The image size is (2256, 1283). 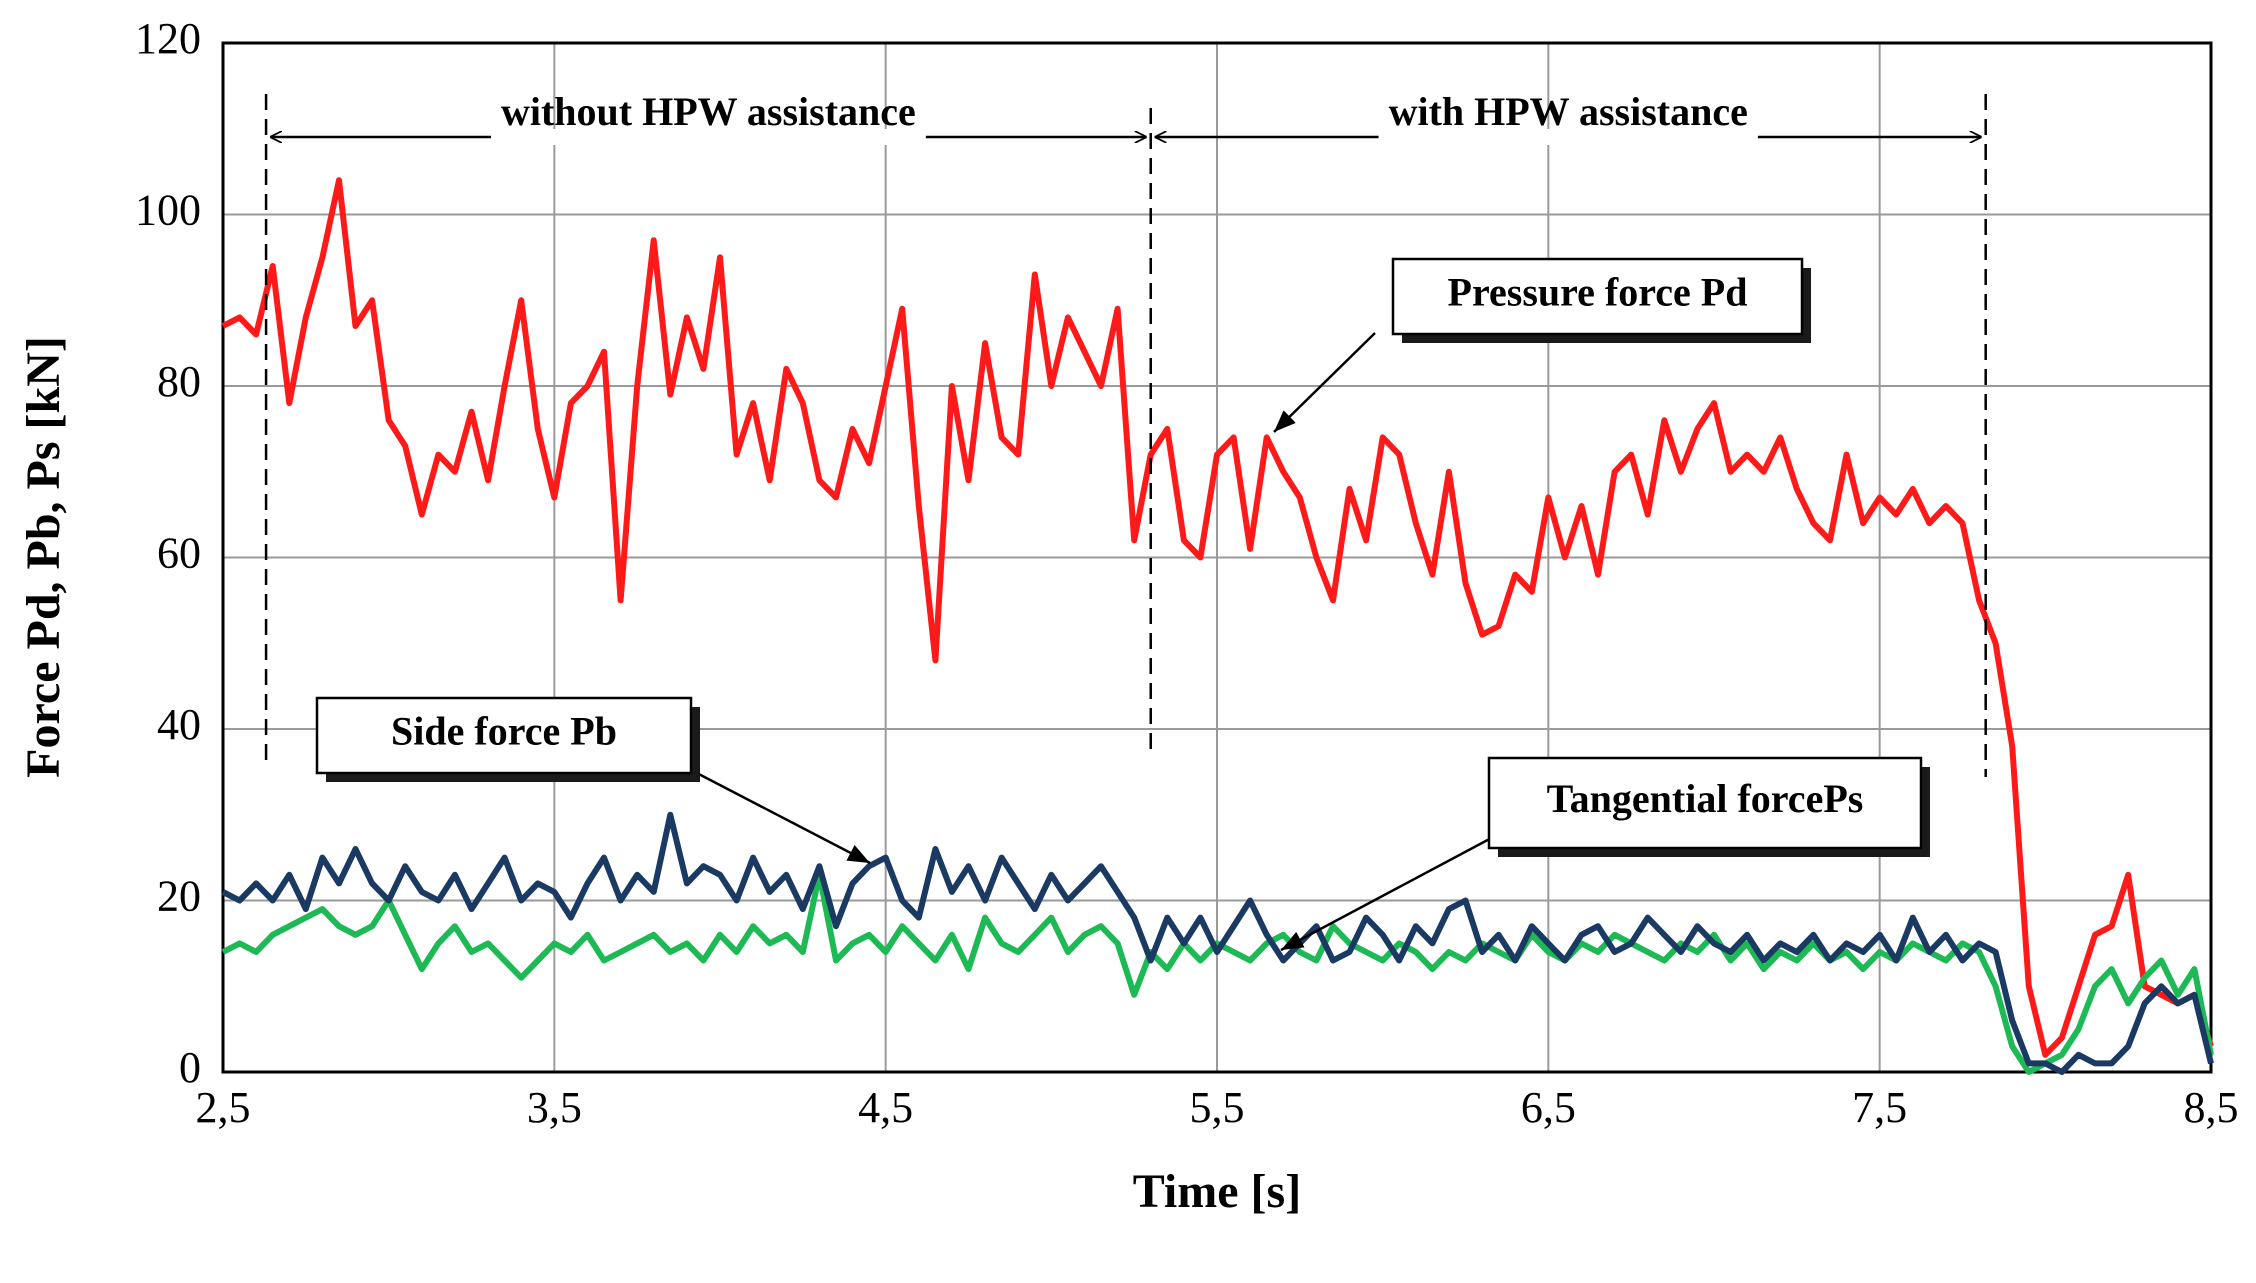 What do you see at coordinates (1217, 1191) in the screenshot?
I see `x-axis-label: Time [s]` at bounding box center [1217, 1191].